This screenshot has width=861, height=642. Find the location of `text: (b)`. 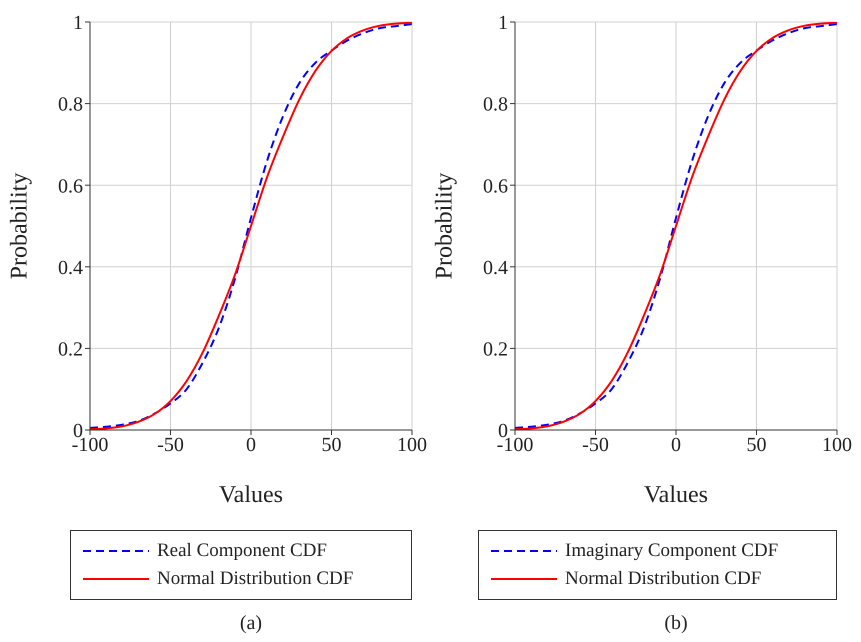

text: (b) is located at coordinates (676, 623).